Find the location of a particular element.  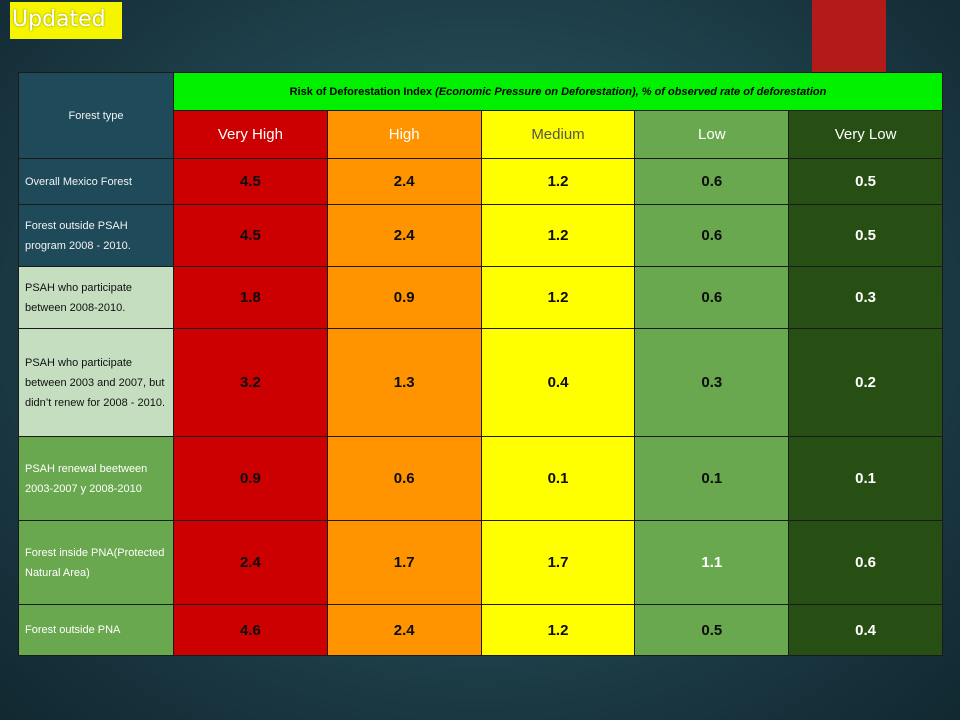

table-cell: 1.1 is located at coordinates (712, 562).